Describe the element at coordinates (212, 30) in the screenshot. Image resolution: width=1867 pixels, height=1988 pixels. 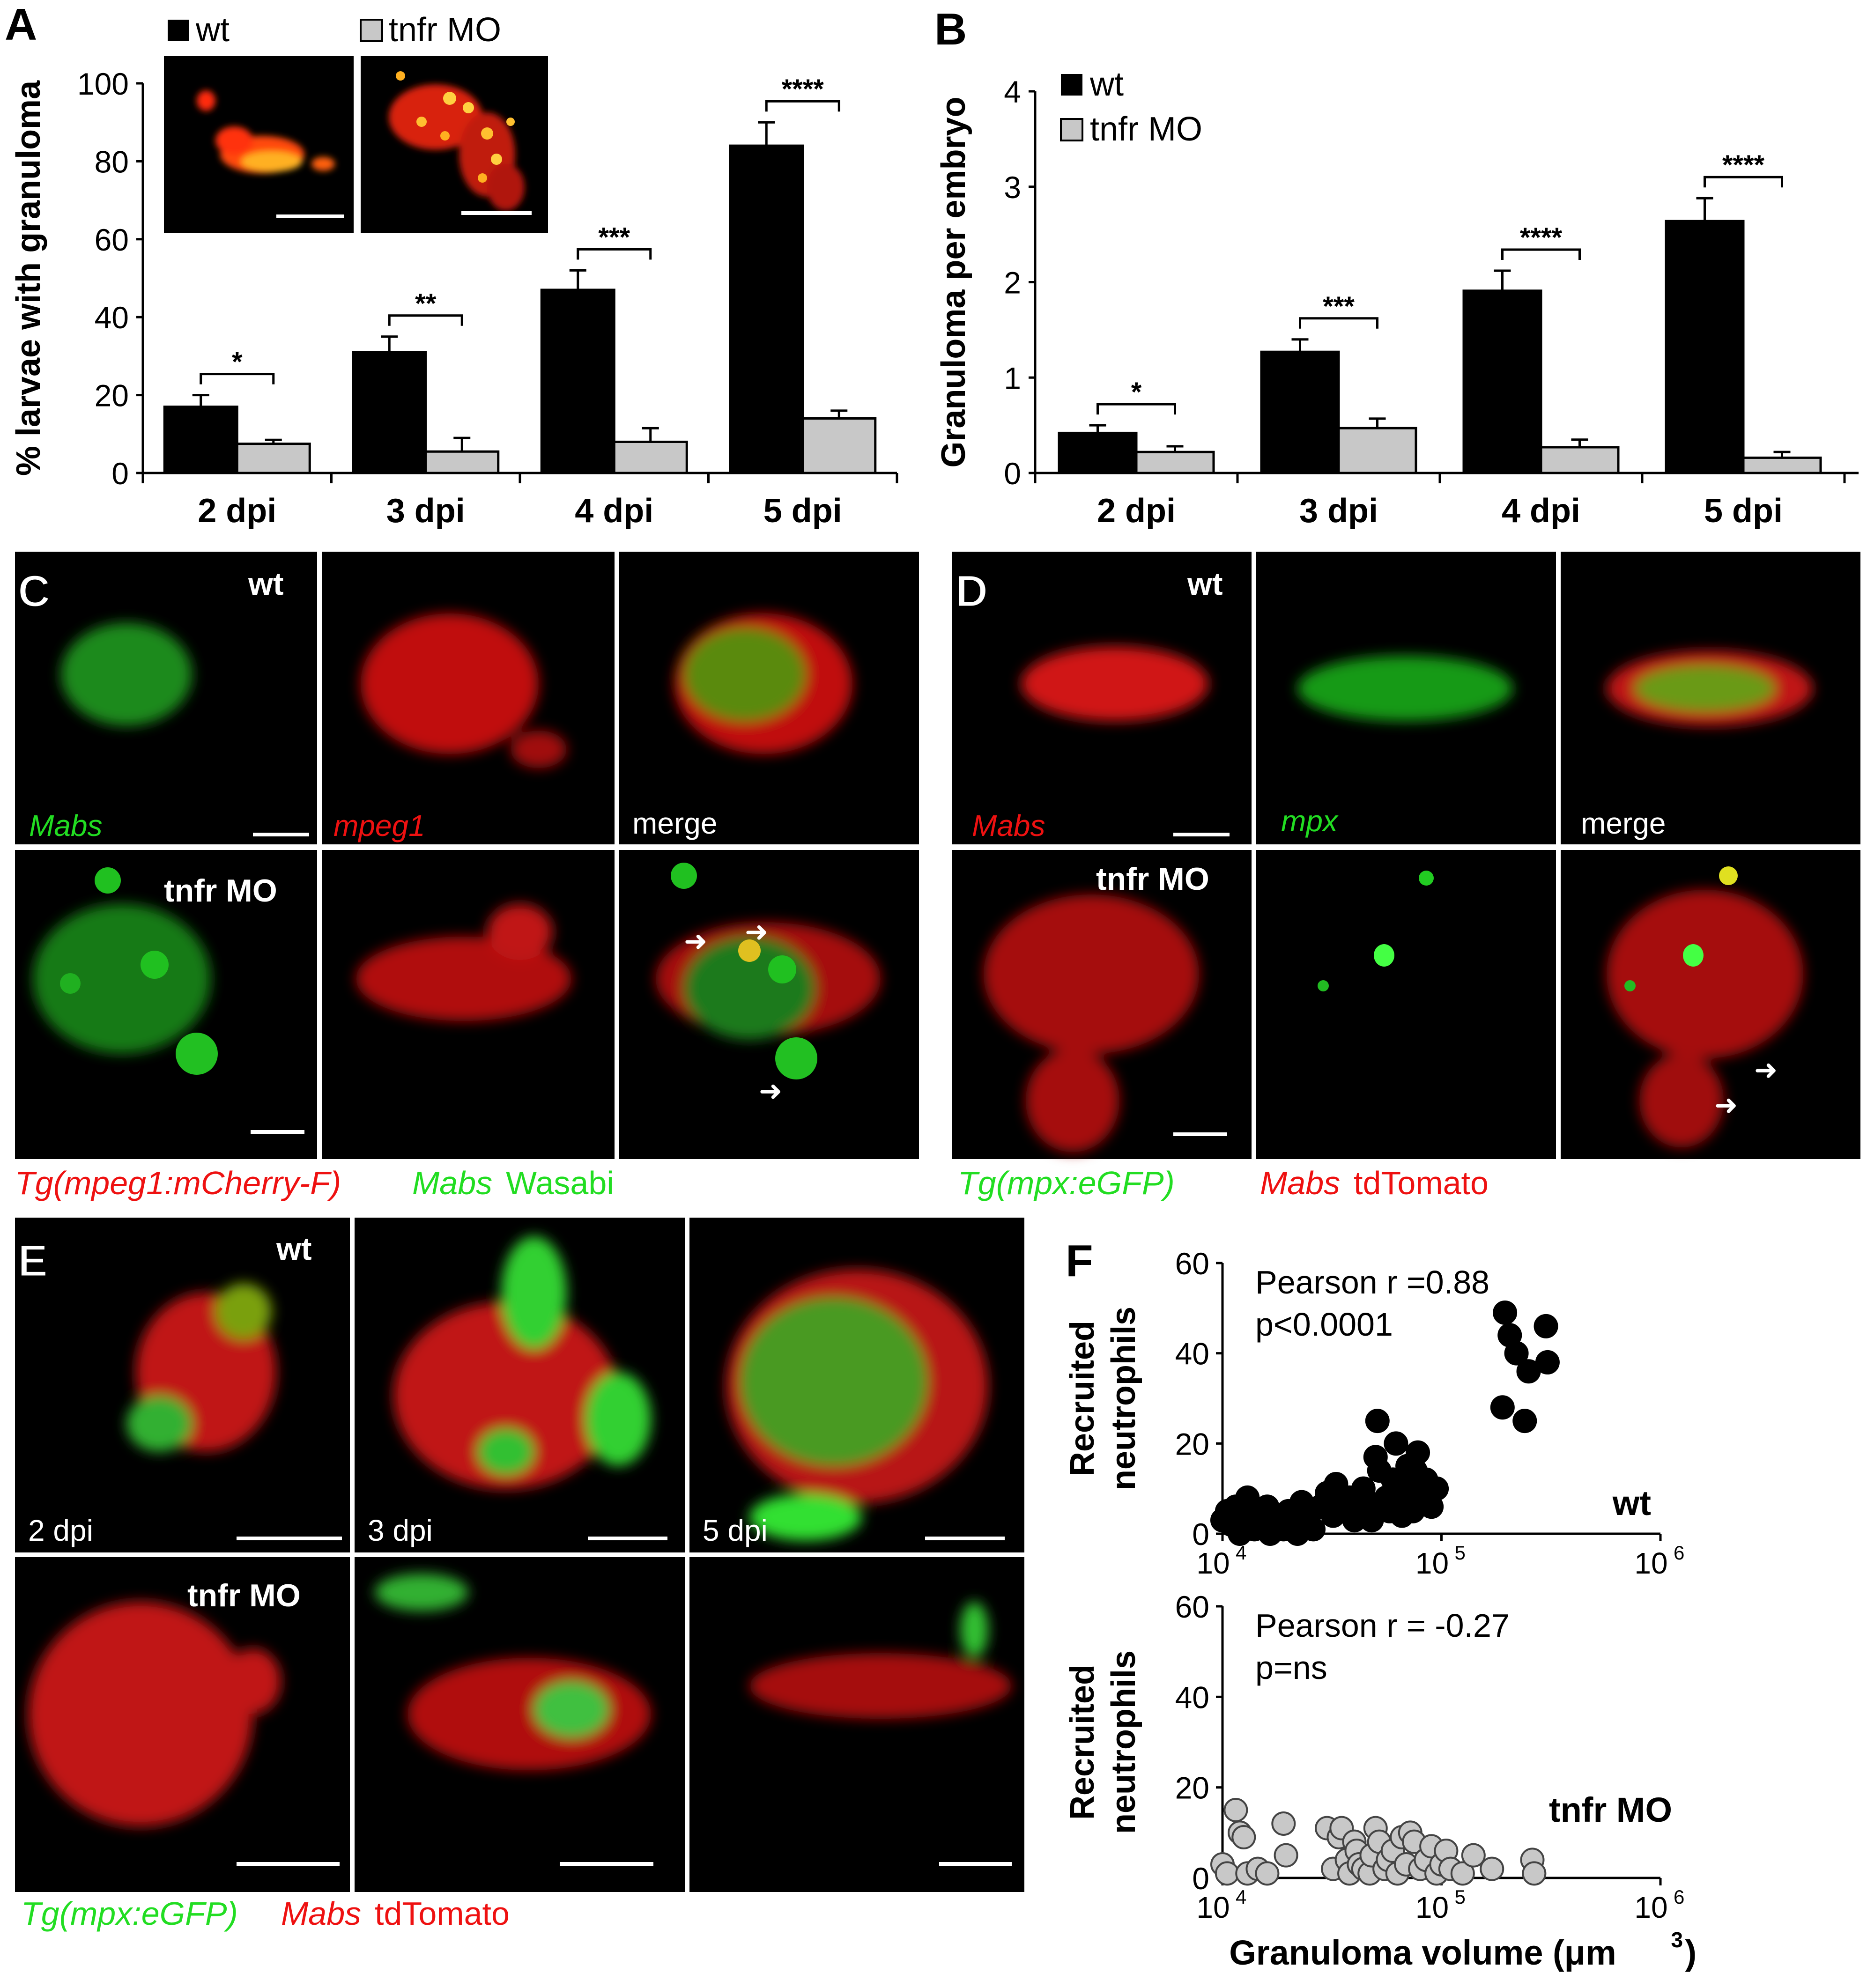
I see `legend-wt-label: wt` at that location.